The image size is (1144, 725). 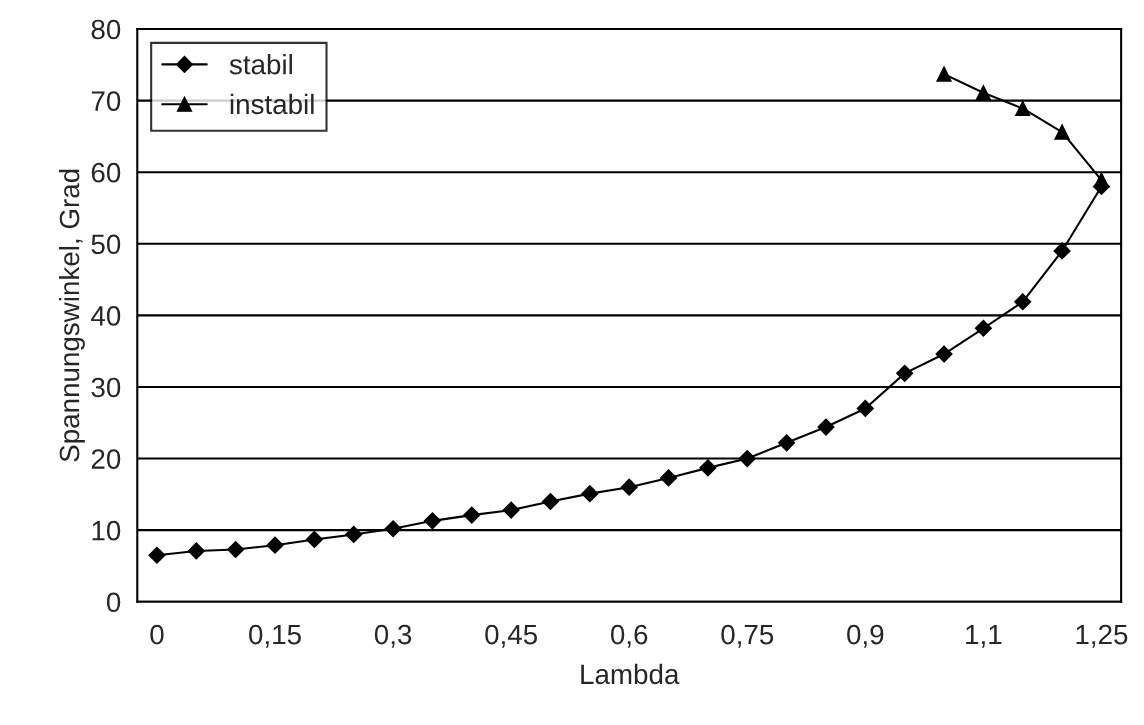 What do you see at coordinates (275, 636) in the screenshot?
I see `x-tick-label: 0,15` at bounding box center [275, 636].